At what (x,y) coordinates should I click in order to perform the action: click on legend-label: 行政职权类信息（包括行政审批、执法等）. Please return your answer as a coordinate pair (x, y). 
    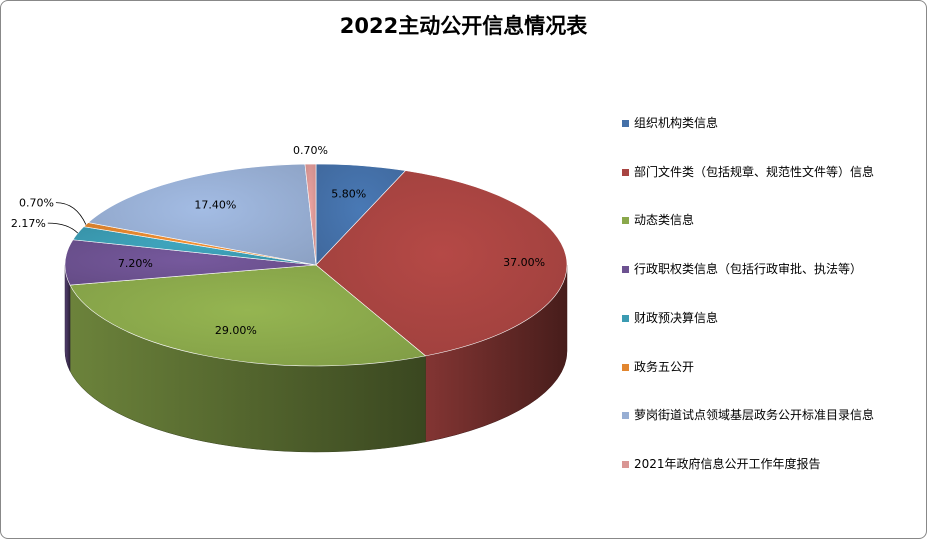
    Looking at the image, I should click on (748, 269).